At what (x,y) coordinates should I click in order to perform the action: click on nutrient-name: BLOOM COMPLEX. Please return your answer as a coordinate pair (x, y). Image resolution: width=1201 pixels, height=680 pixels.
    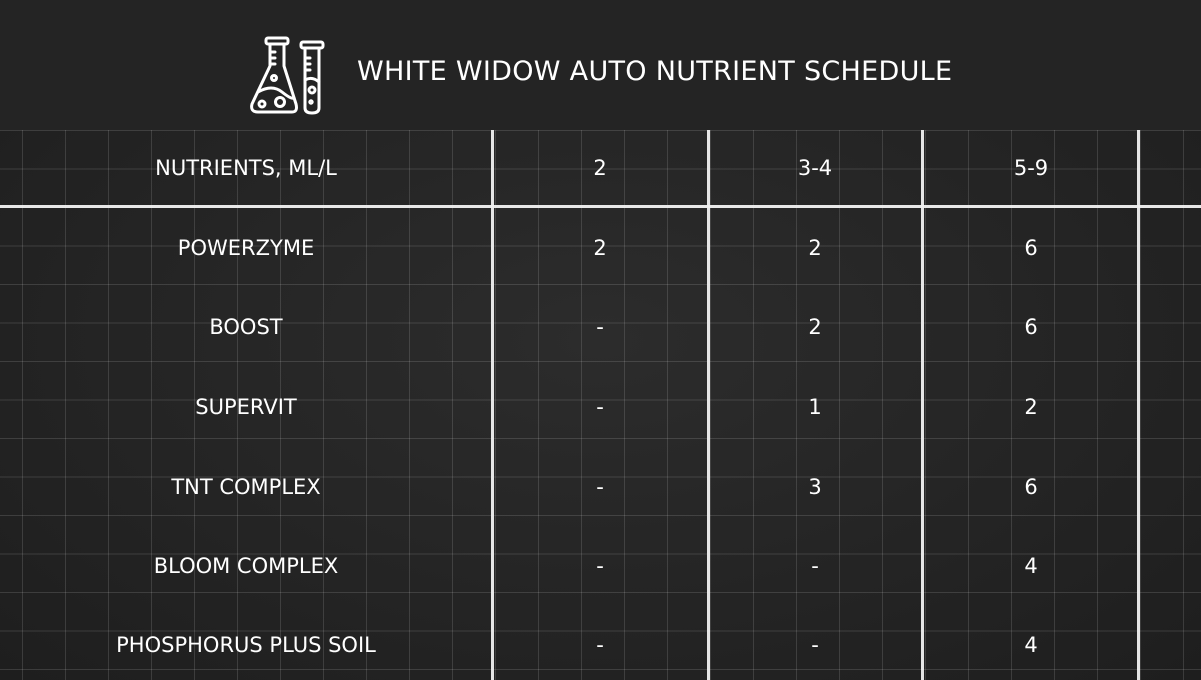
    Looking at the image, I should click on (246, 566).